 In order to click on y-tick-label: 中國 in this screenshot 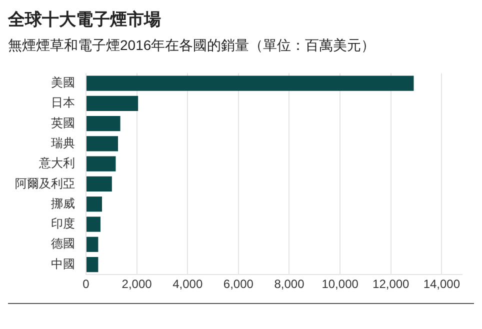, I will do `click(63, 263)`.